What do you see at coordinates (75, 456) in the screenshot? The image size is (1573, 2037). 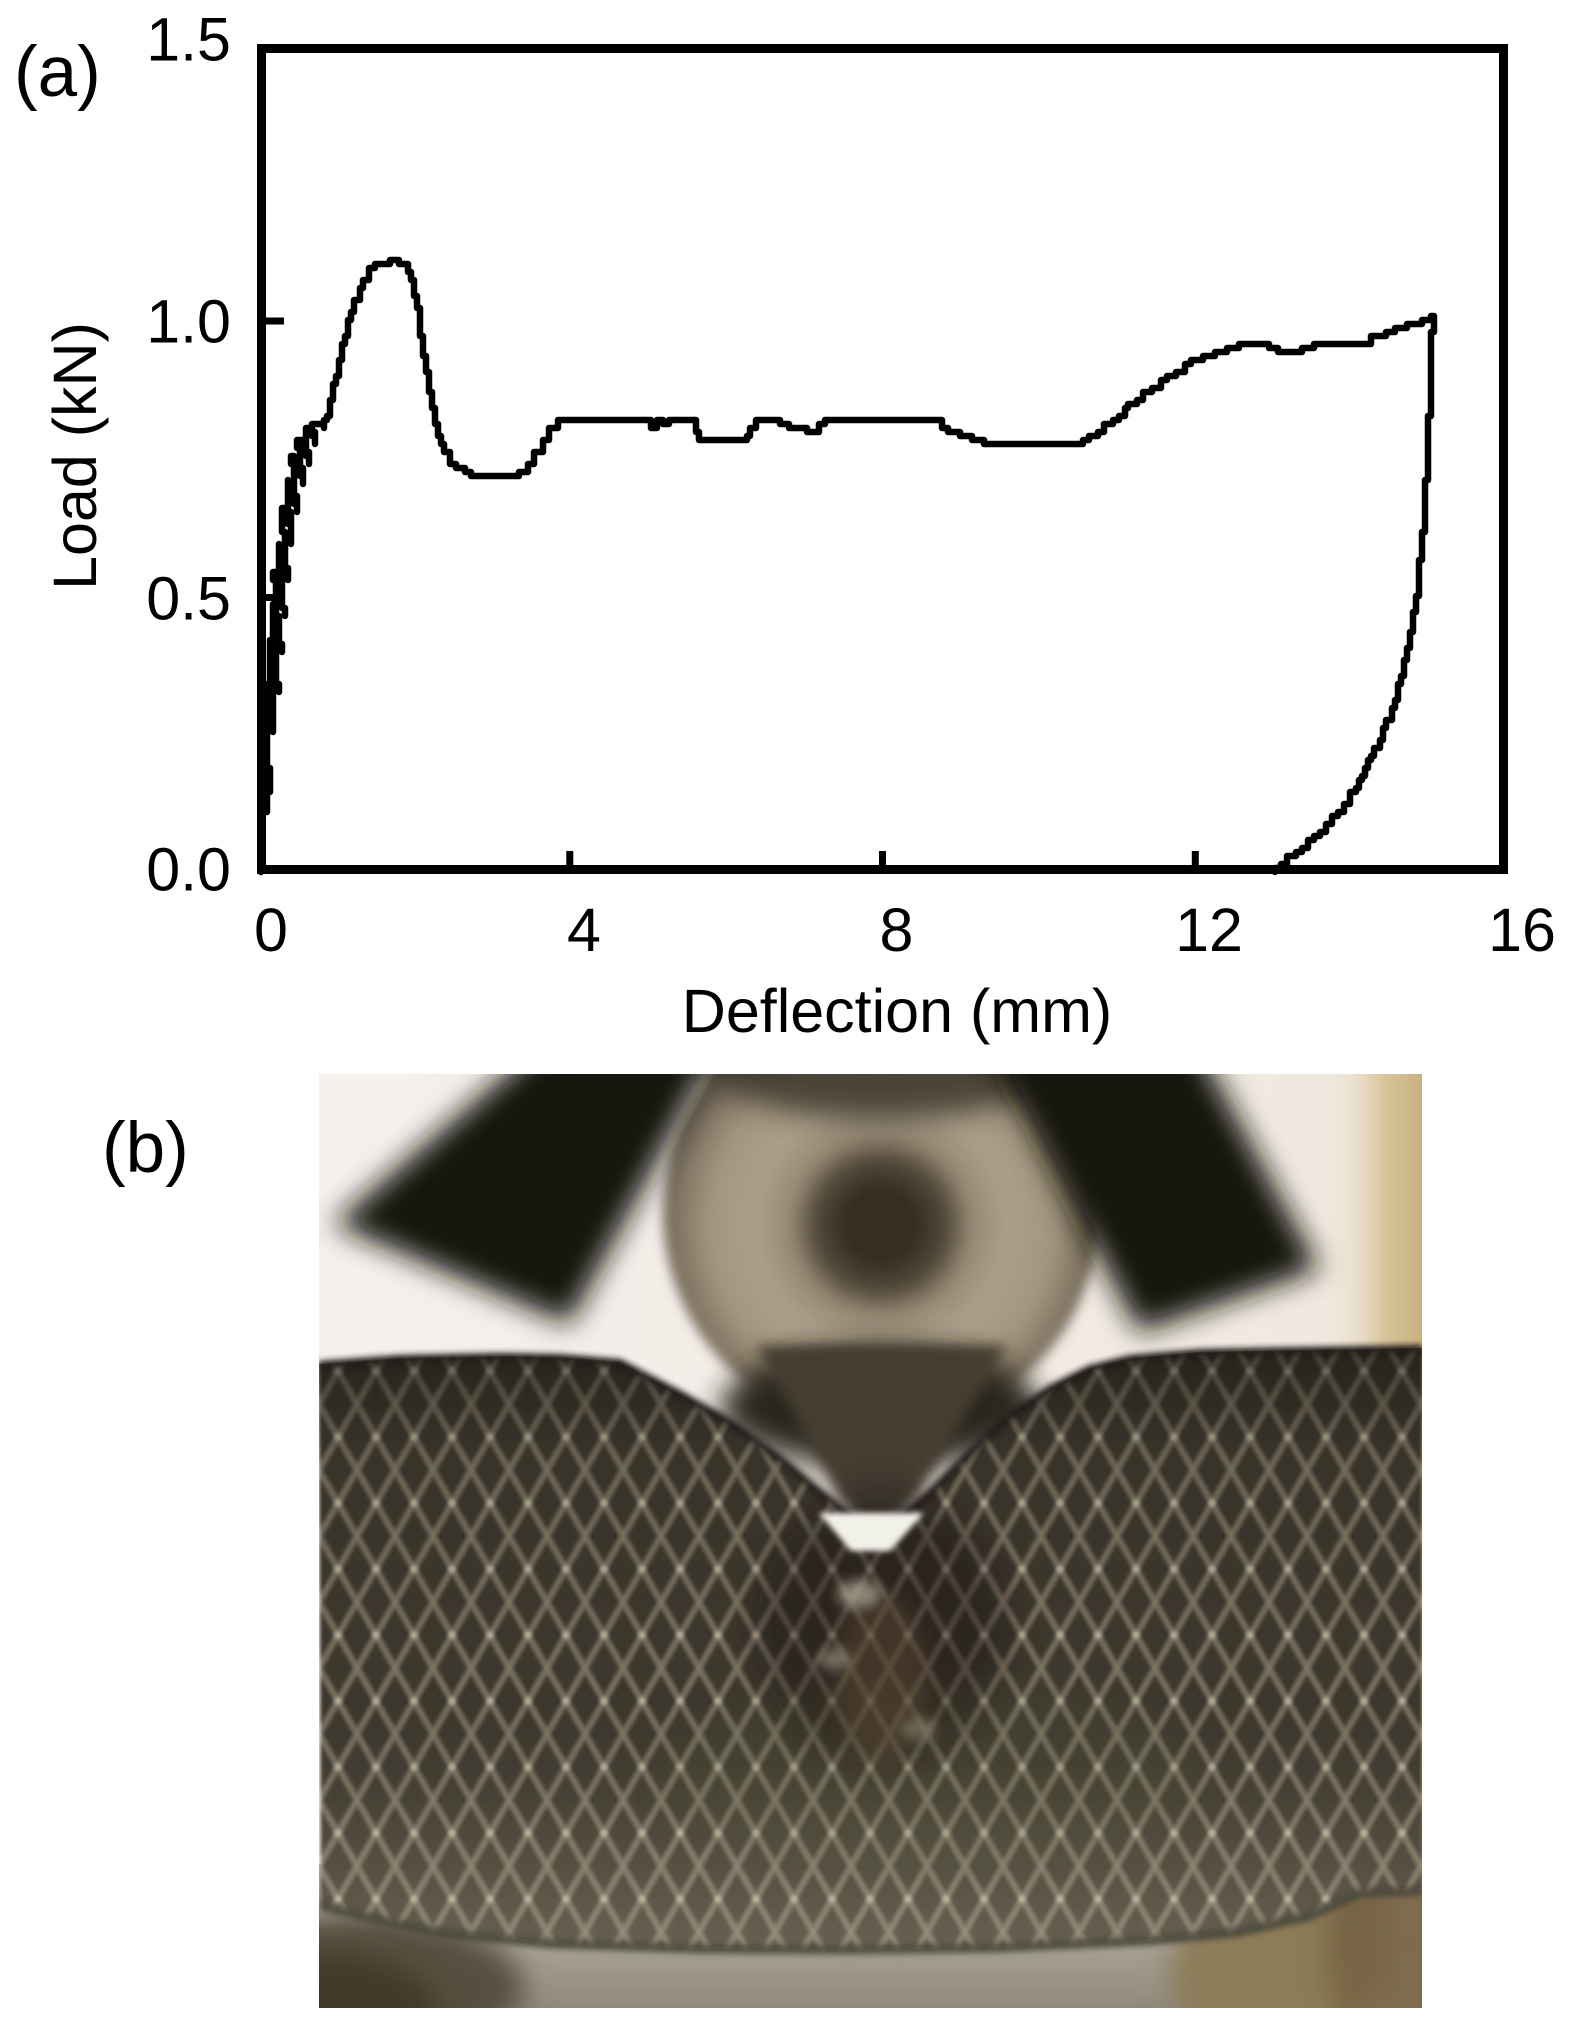 I see `svg-text: Load (kN)` at bounding box center [75, 456].